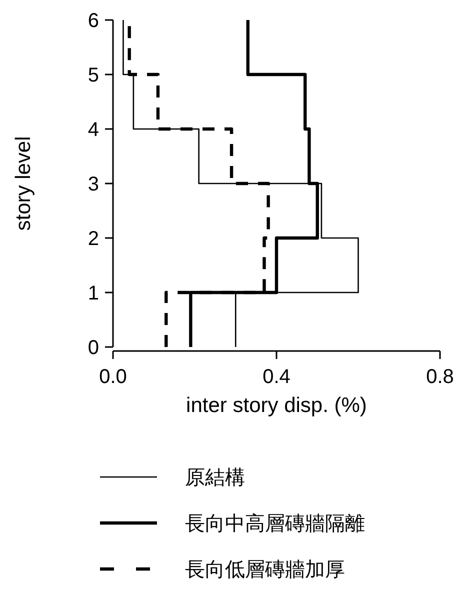  Describe the element at coordinates (23, 183) in the screenshot. I see `y-axis-title: story level` at that location.